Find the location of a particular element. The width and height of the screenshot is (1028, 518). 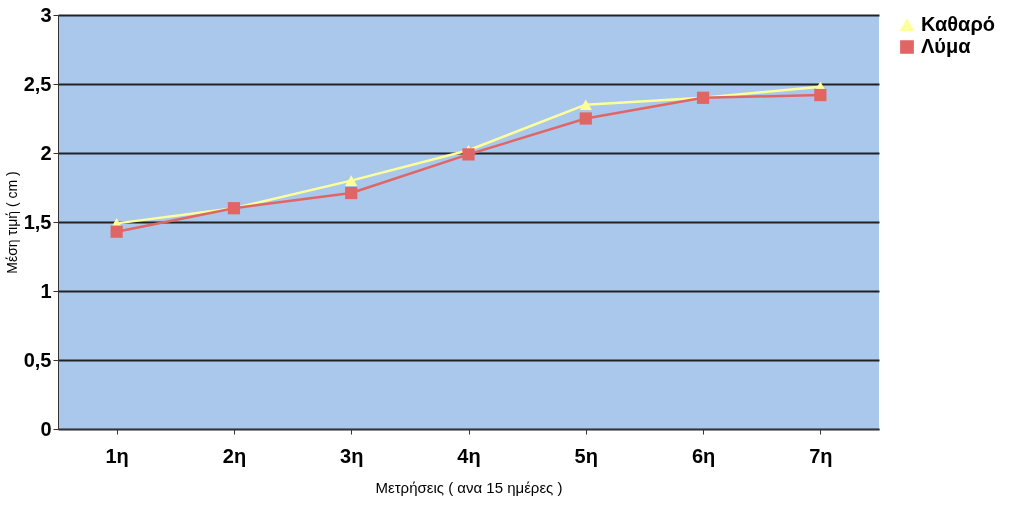

legend-label: Καθαρό is located at coordinates (958, 24).